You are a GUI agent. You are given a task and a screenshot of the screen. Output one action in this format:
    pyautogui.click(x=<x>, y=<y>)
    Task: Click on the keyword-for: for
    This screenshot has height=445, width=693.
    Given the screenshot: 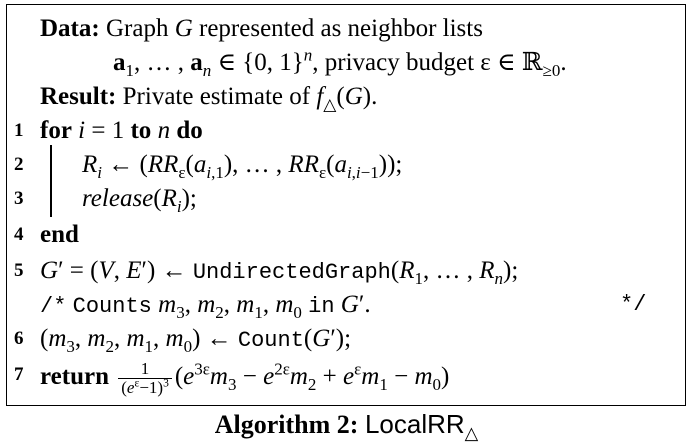 What is the action you would take?
    pyautogui.click(x=56, y=130)
    